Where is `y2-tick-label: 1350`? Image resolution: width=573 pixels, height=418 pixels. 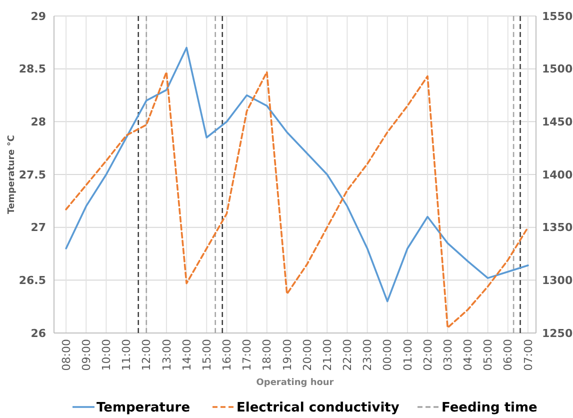 y2-tick-label: 1350 is located at coordinates (557, 227).